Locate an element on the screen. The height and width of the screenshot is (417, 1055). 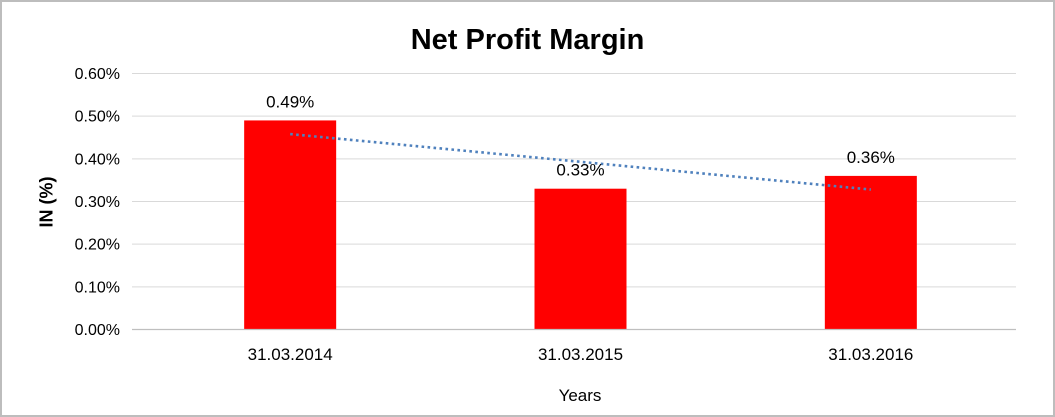
x-axis-title: Years is located at coordinates (580, 395).